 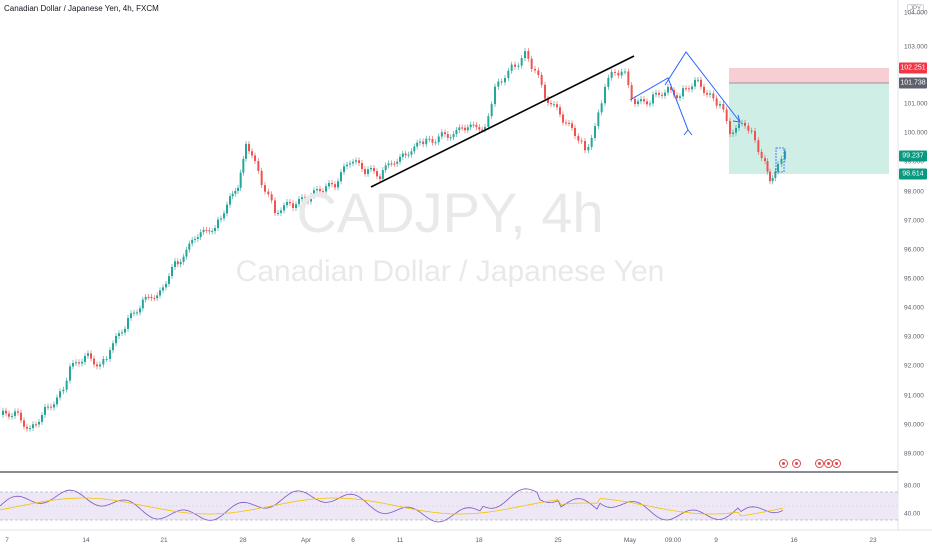 I want to click on watermark-ticker: CADJPY, 4h, so click(x=450, y=212).